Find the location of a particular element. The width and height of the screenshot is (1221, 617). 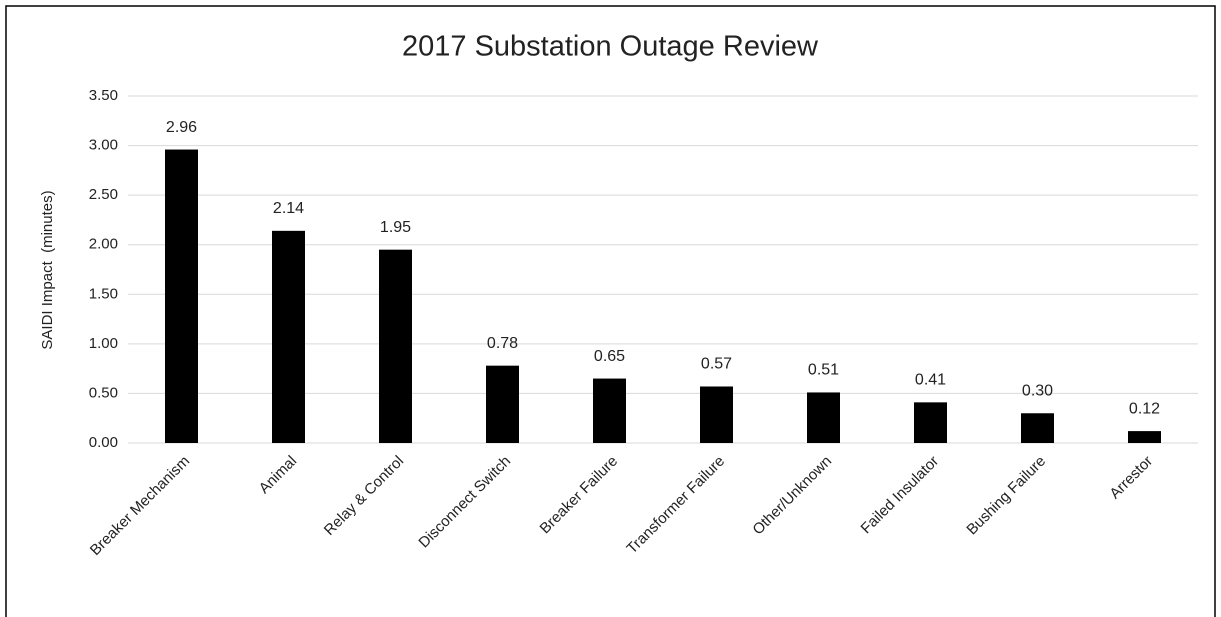

x-tick-label: Bushing Failure is located at coordinates (1006, 496).